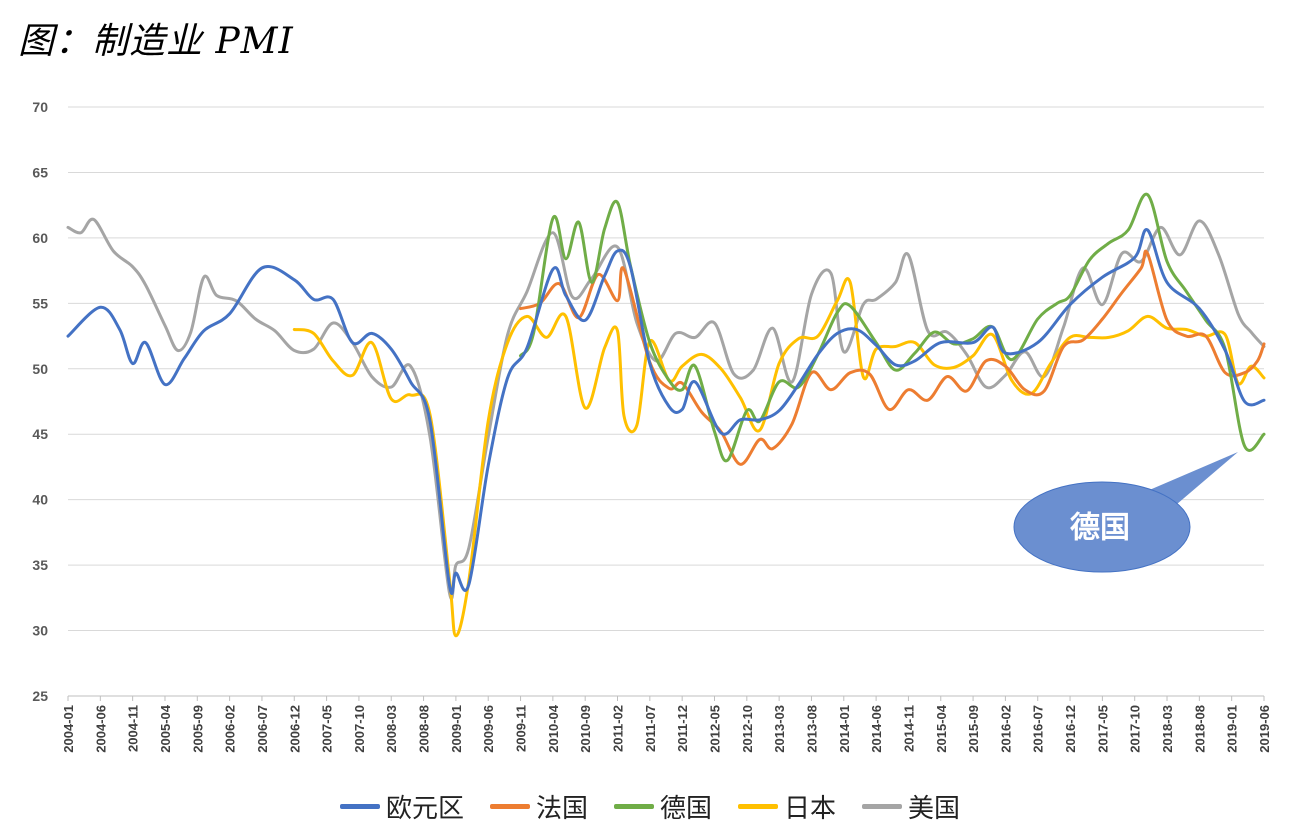 The image size is (1300, 840). I want to click on callout-bubble, so click(1102, 527).